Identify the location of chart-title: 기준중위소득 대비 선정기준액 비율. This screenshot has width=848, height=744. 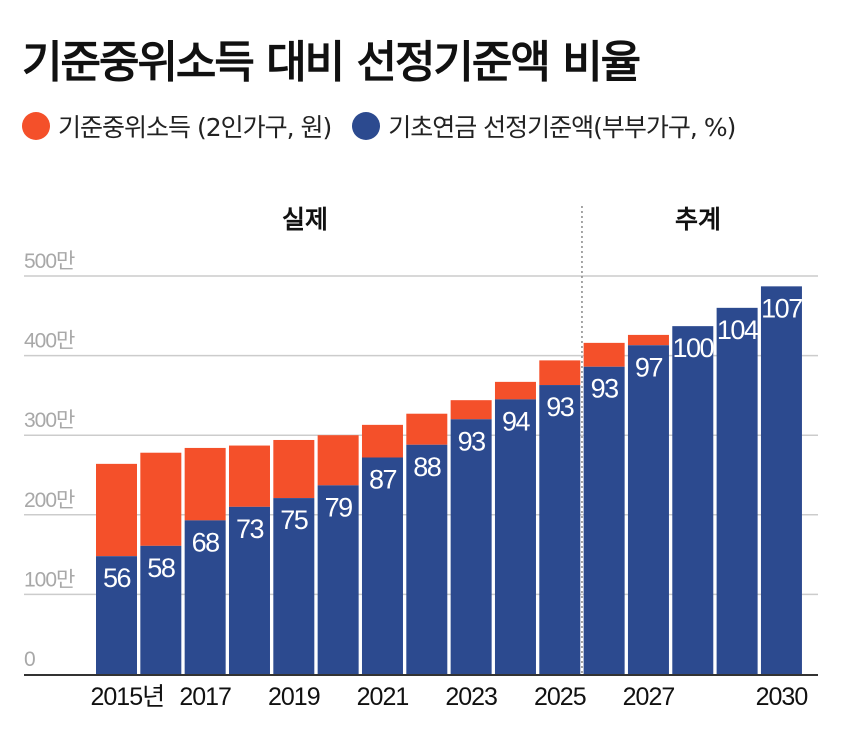
(331, 62).